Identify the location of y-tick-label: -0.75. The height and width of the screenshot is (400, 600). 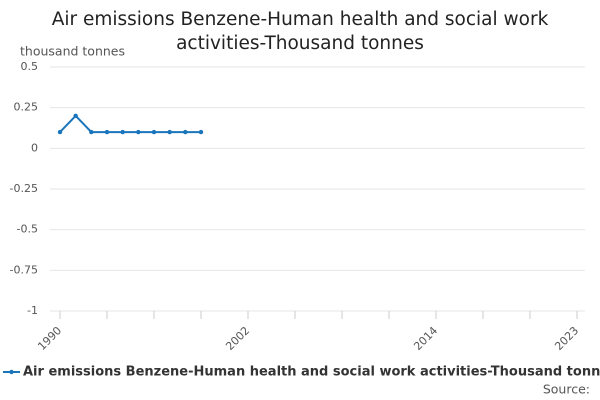
(24, 269).